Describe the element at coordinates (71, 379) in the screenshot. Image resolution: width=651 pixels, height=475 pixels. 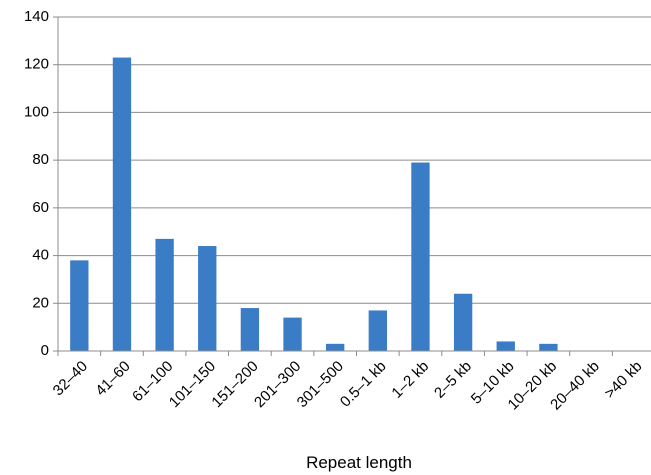
I see `x-tick-label: 32–40` at that location.